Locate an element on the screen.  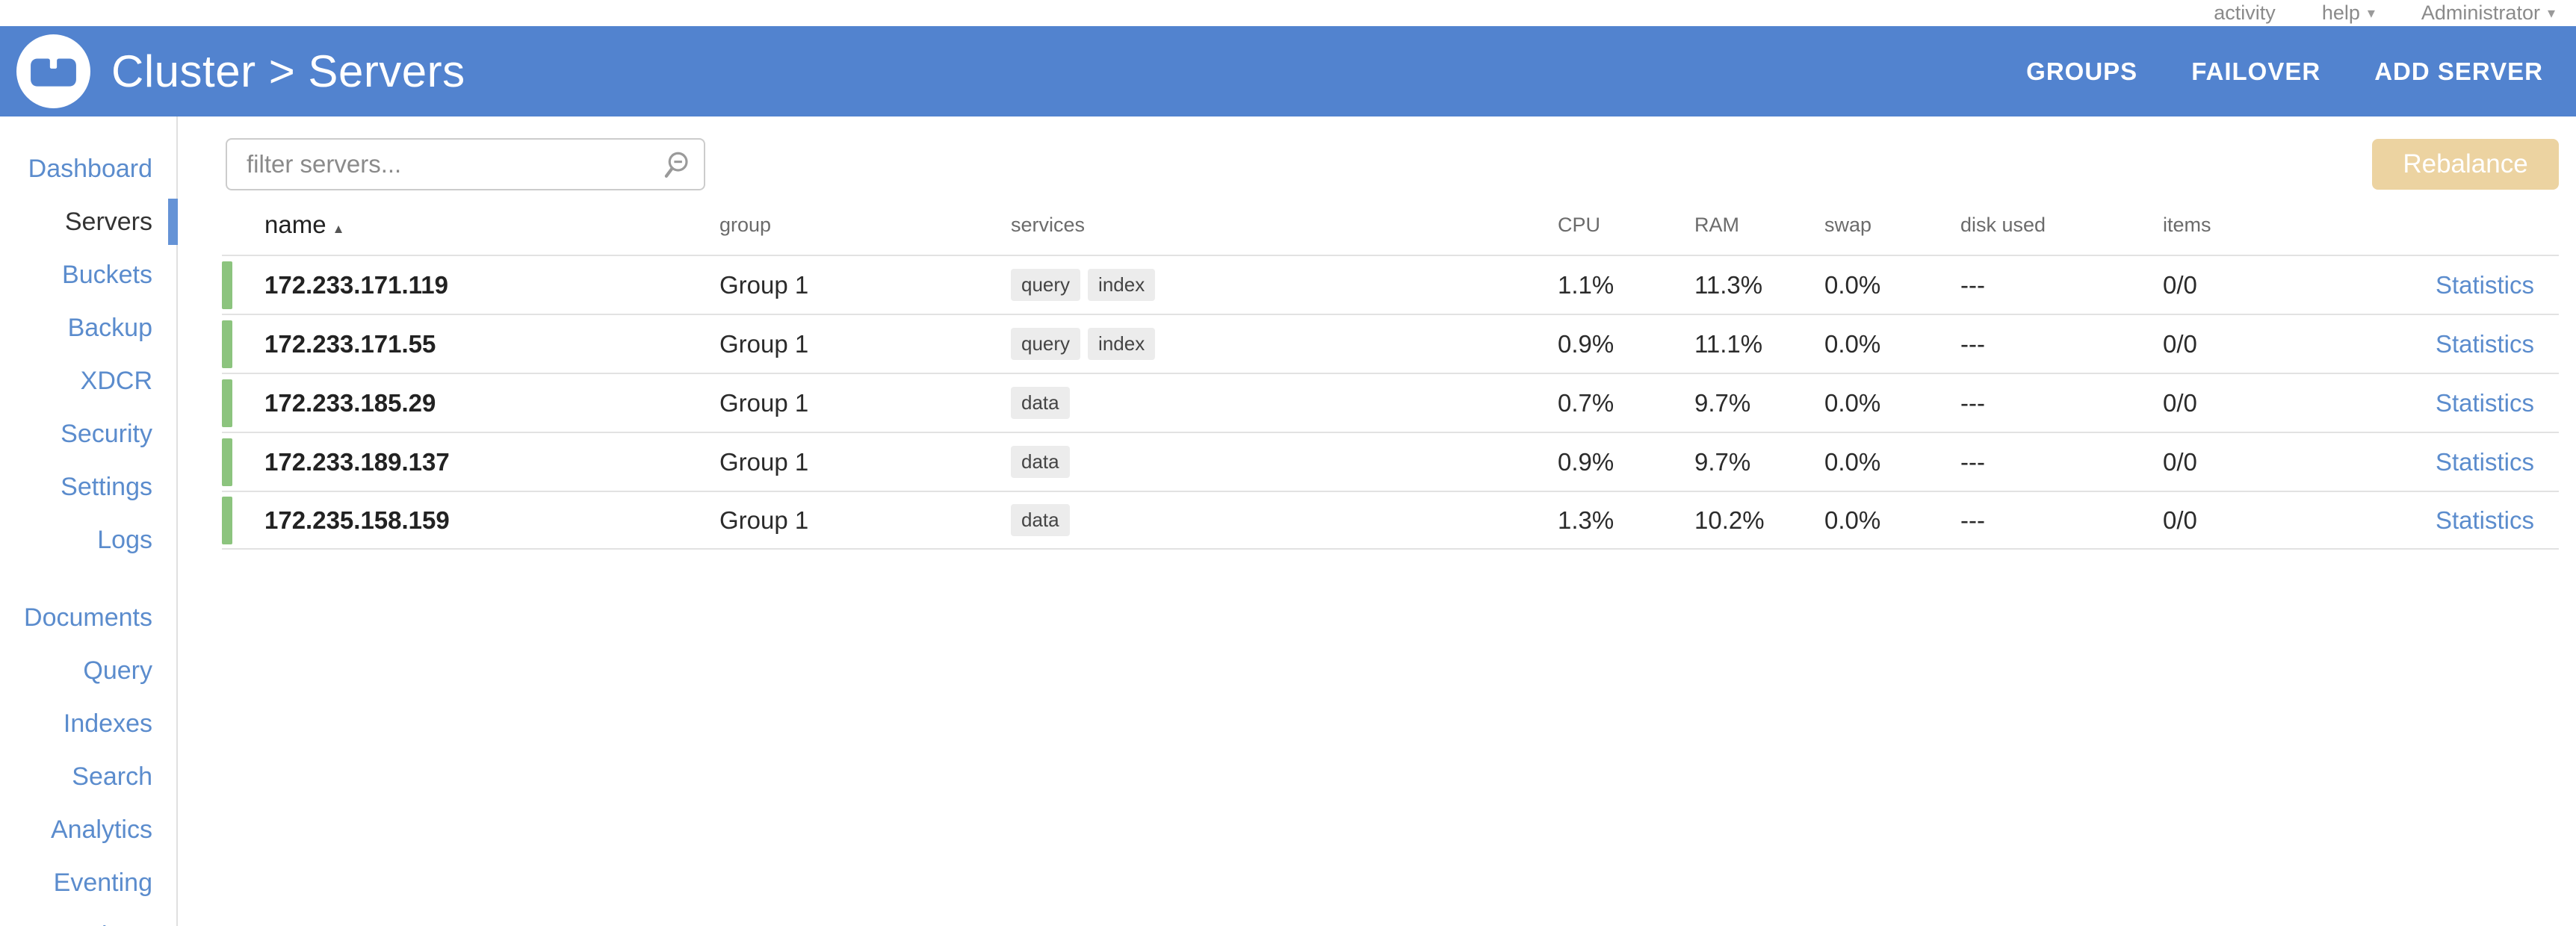
sort-ascending-icon: ▲ is located at coordinates (338, 229).